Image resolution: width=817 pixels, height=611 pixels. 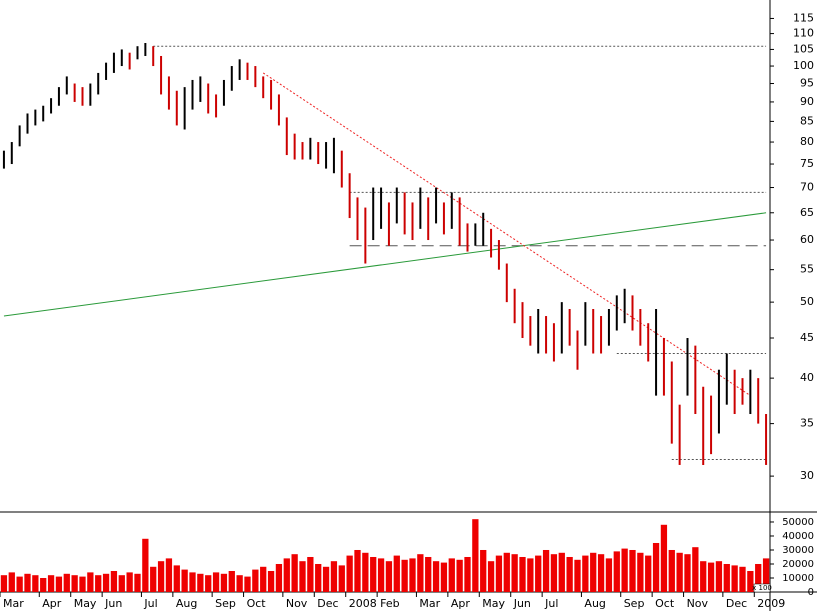 What do you see at coordinates (798, 522) in the screenshot?
I see `y-tick-label: 50000` at bounding box center [798, 522].